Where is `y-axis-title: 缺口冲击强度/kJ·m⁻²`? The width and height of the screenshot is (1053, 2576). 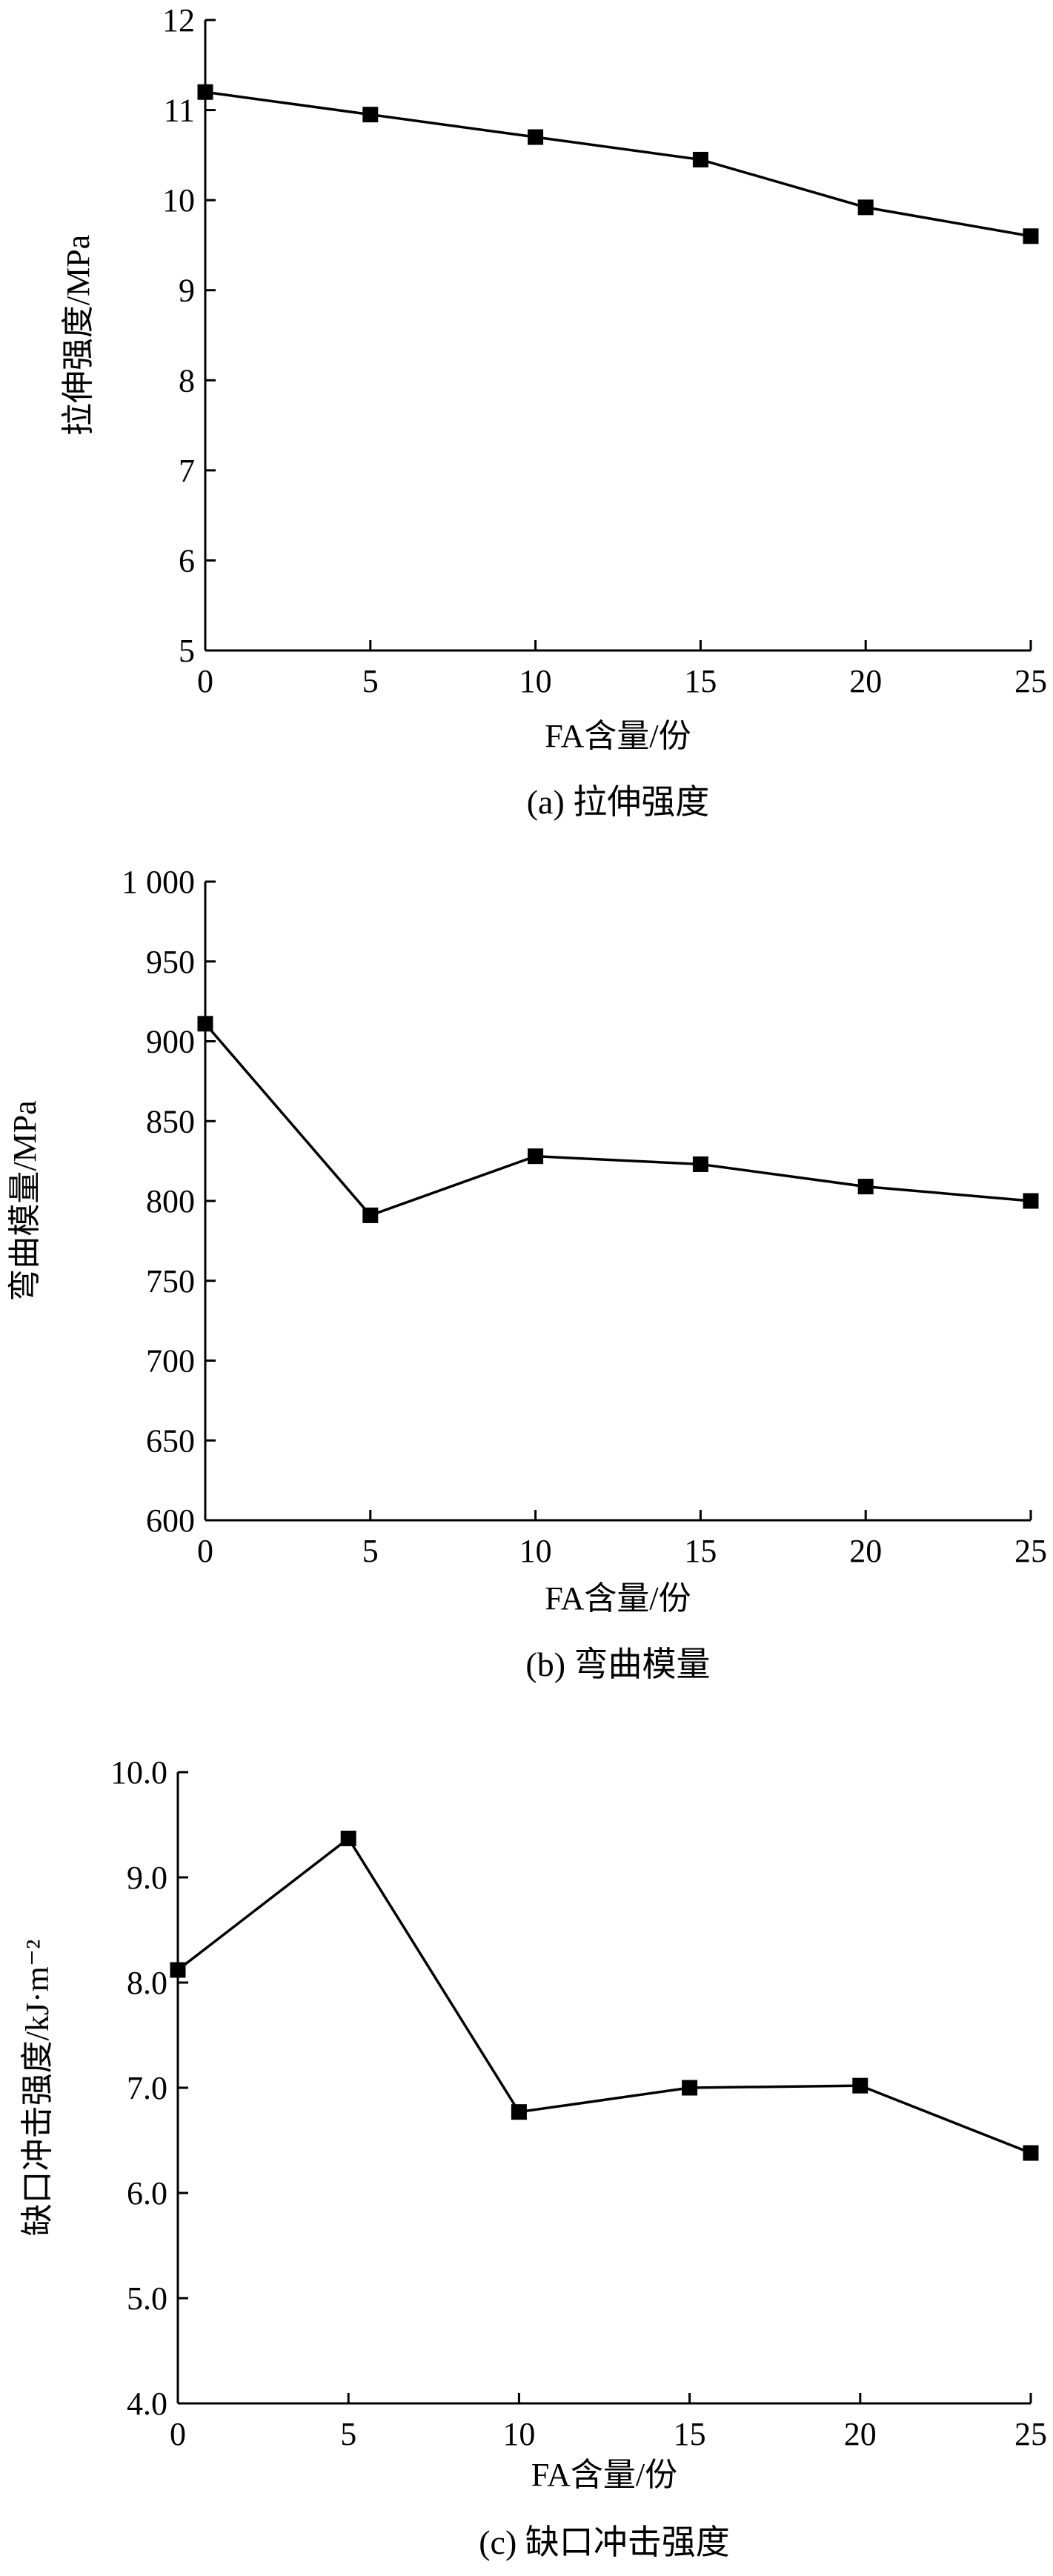
y-axis-title: 缺口冲击强度/kJ·m⁻² is located at coordinates (37, 2088).